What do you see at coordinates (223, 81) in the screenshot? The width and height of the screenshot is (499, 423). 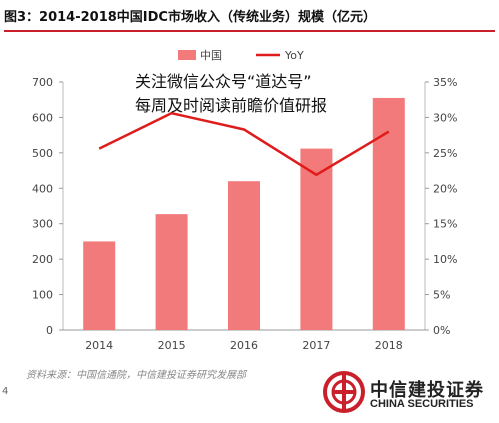 I see `watermark-line-1: 关注微信公众号“道达号”` at bounding box center [223, 81].